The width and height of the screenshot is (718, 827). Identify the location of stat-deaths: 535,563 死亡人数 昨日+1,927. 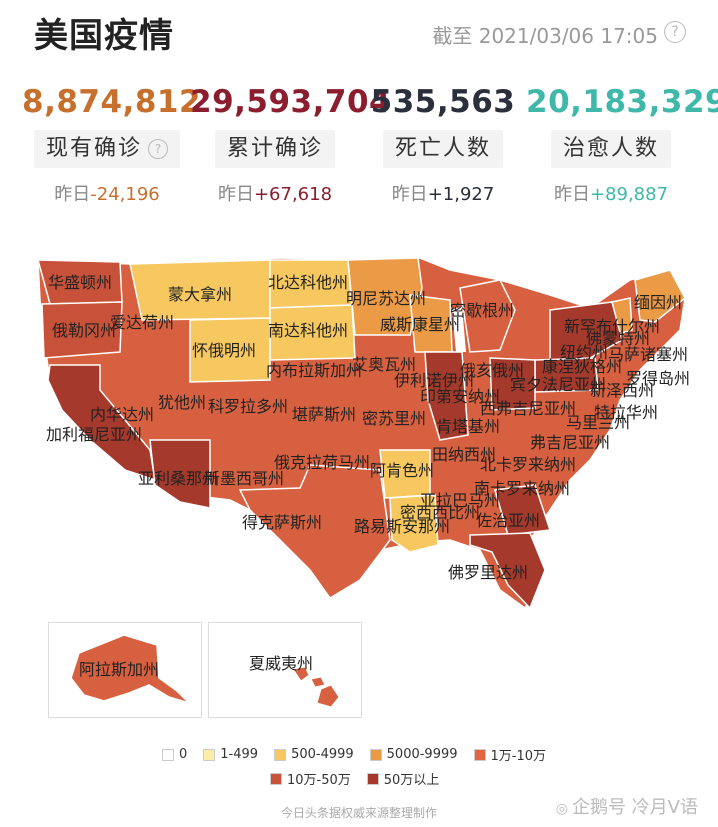
(443, 144).